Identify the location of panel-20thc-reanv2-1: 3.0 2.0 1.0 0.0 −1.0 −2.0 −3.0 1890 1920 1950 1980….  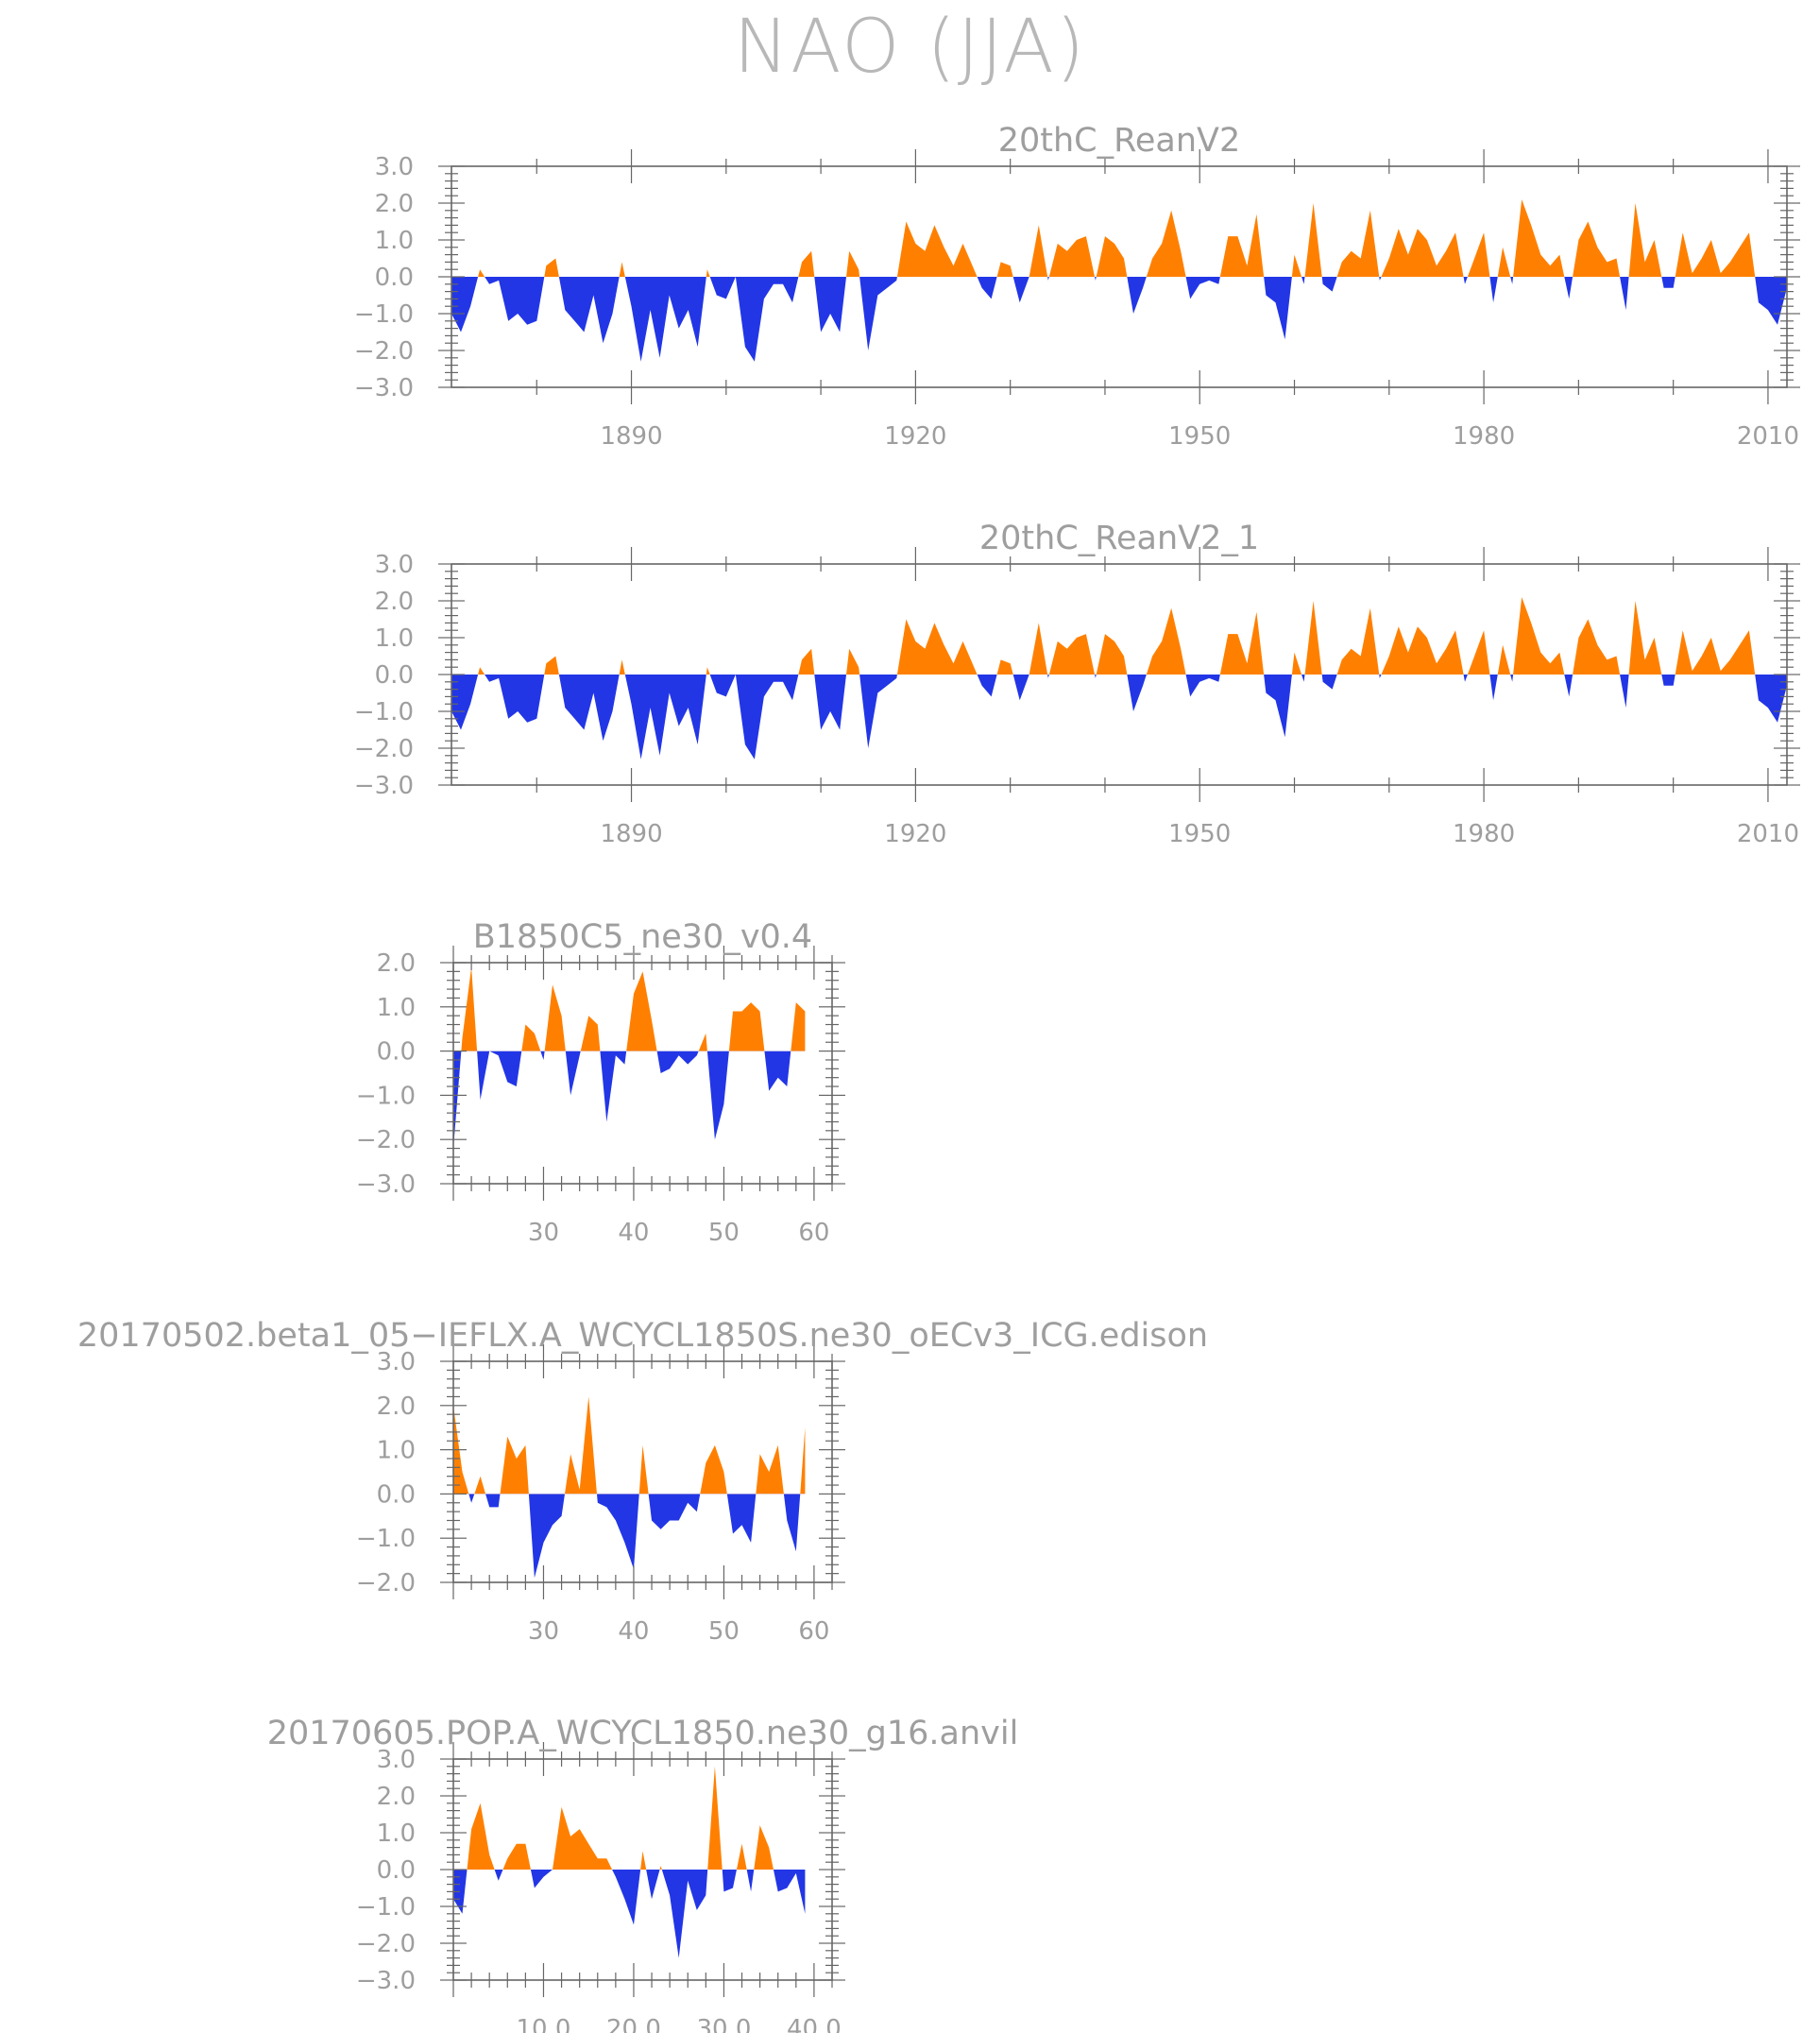
(1077, 684).